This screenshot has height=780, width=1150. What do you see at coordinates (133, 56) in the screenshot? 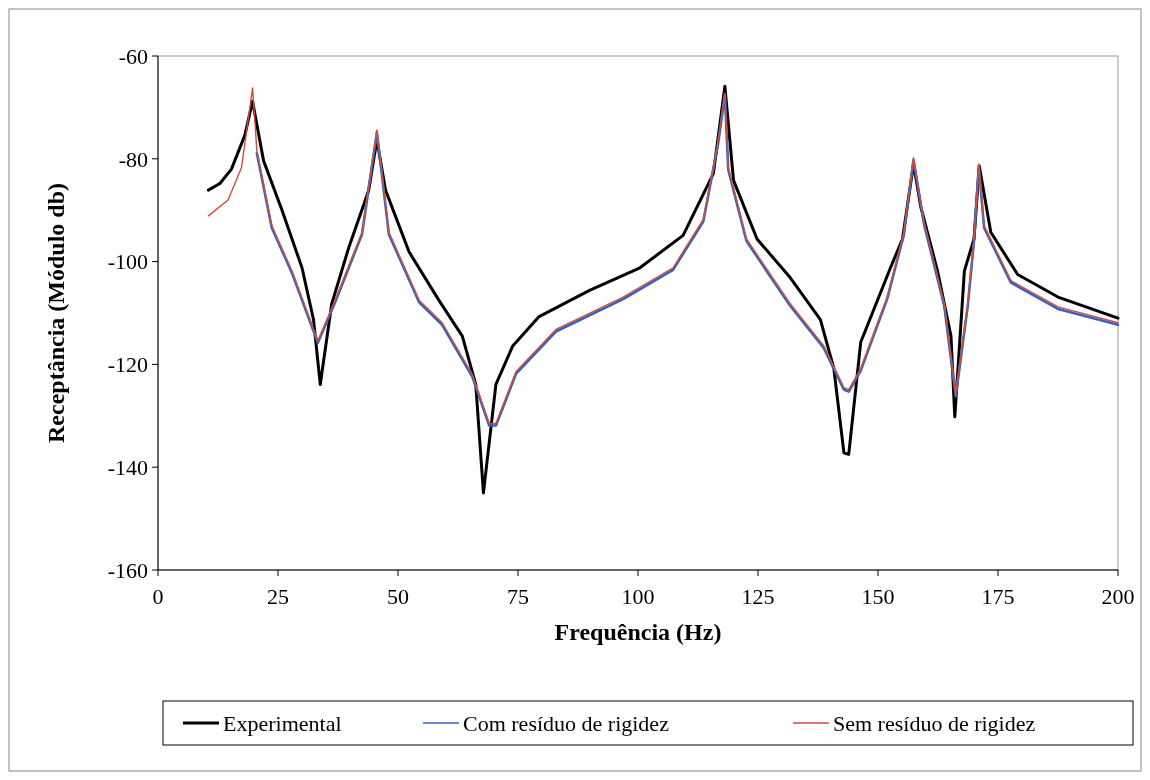
I see `y-tick-label: -60` at bounding box center [133, 56].